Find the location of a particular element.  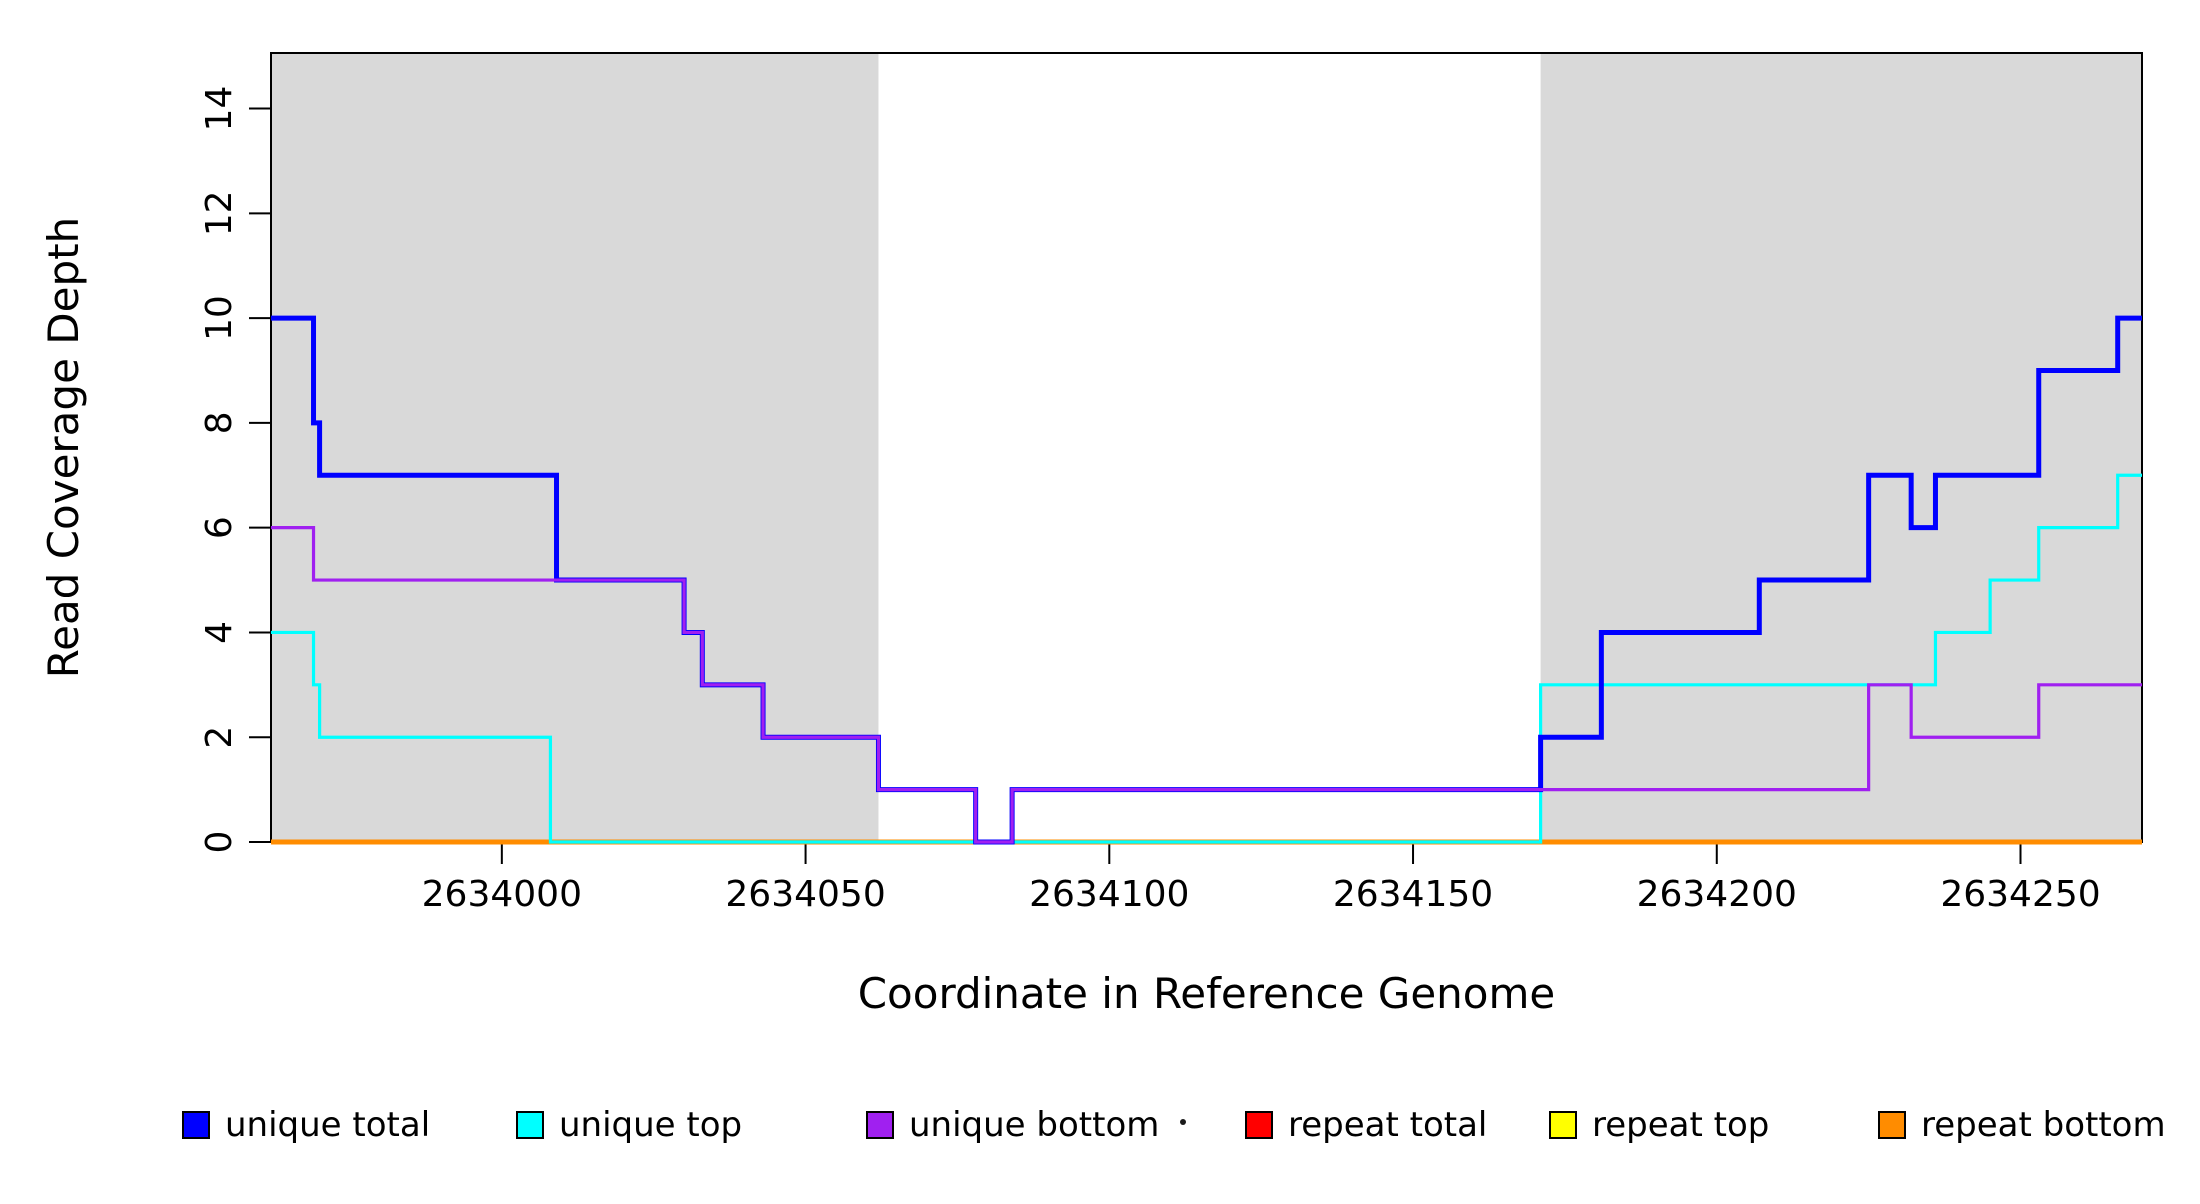

x-axis-title: Coordinate in Reference Genome is located at coordinates (1207, 993).